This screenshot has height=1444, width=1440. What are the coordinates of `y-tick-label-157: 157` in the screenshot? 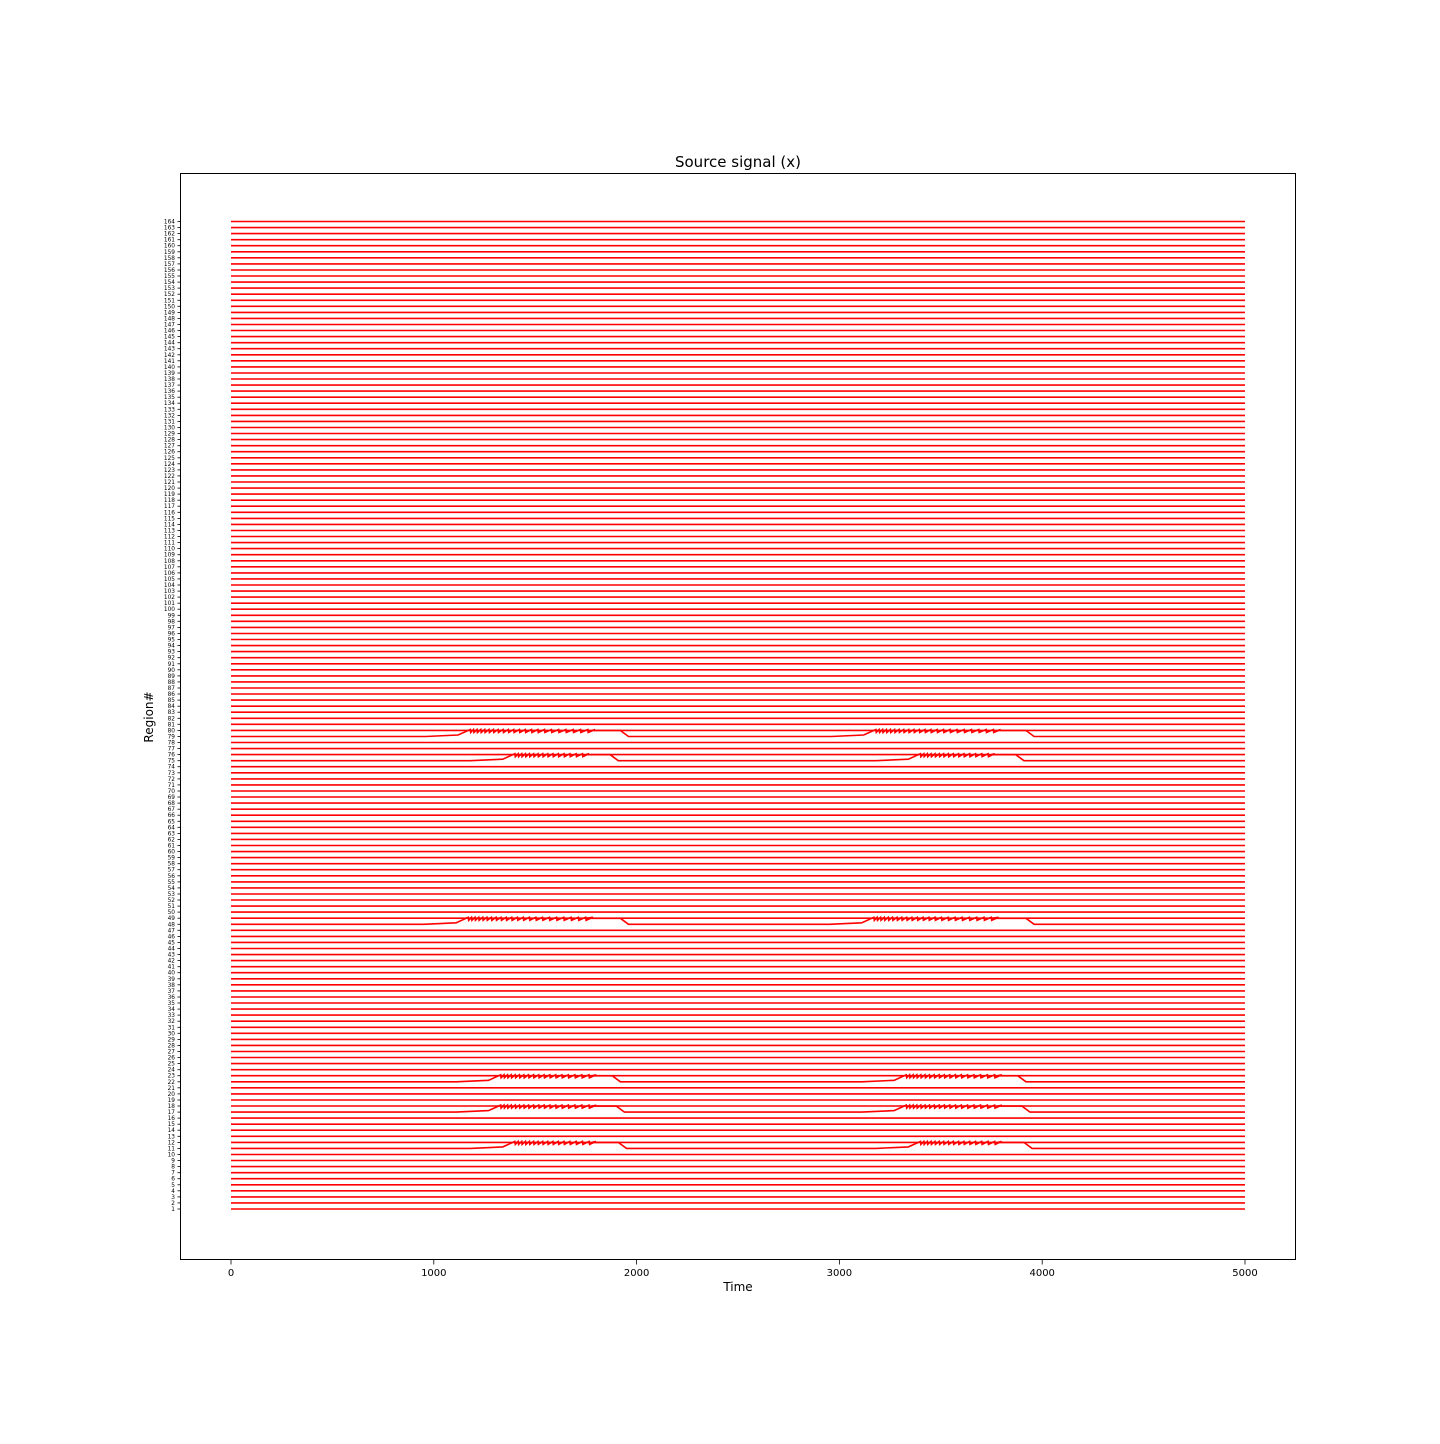 It's located at (169, 265).